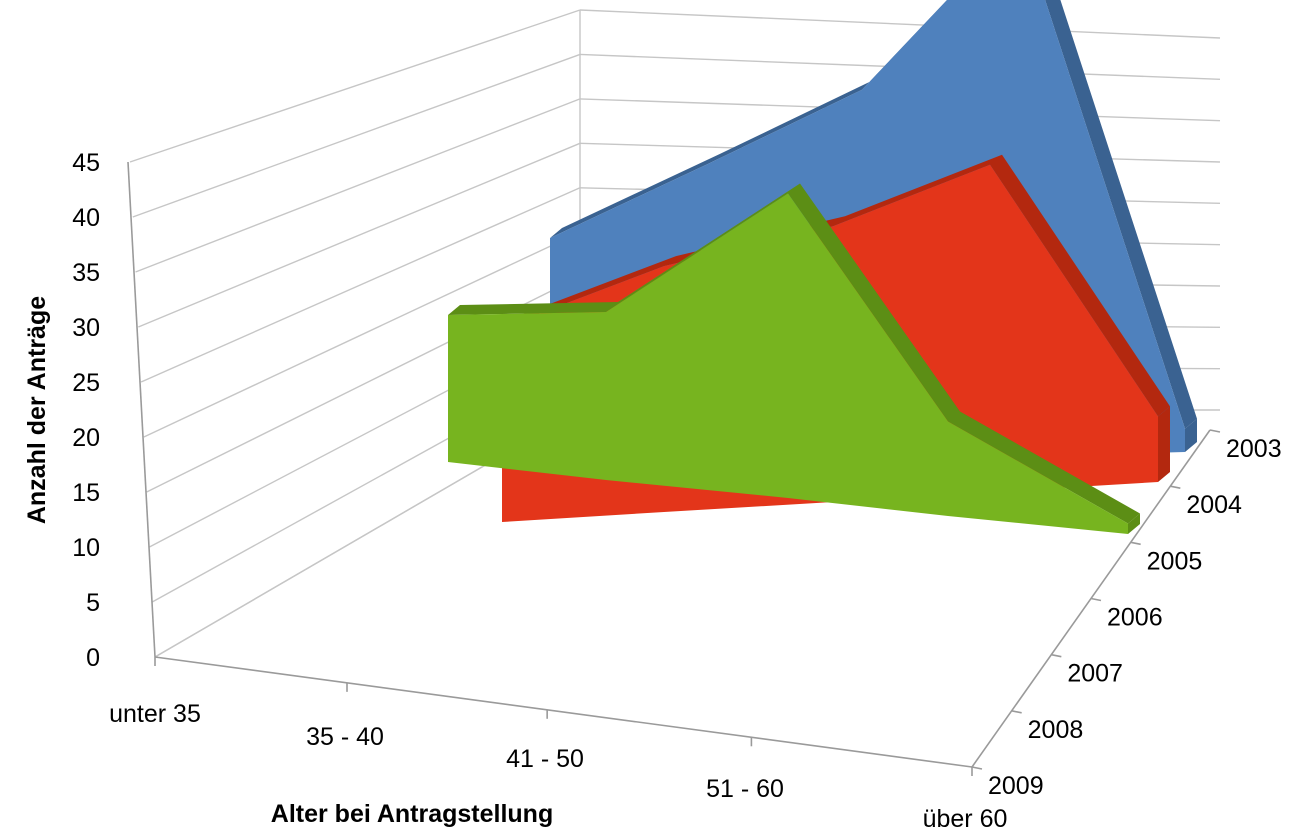  I want to click on y-tick-label: 15, so click(86, 493).